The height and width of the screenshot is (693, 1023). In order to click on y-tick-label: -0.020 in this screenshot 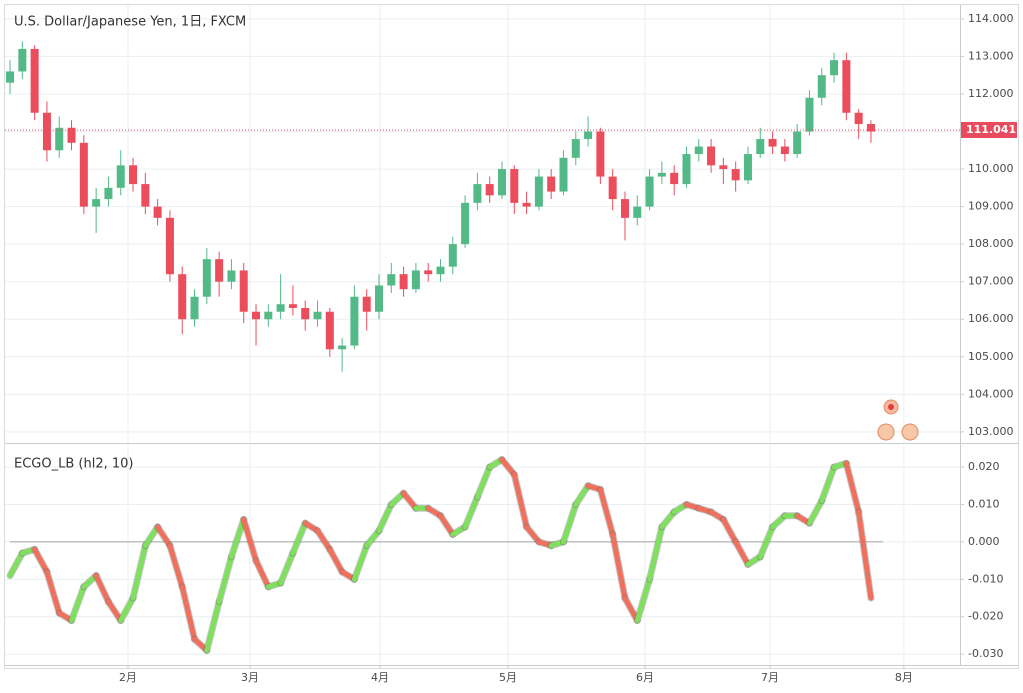, I will do `click(985, 616)`.